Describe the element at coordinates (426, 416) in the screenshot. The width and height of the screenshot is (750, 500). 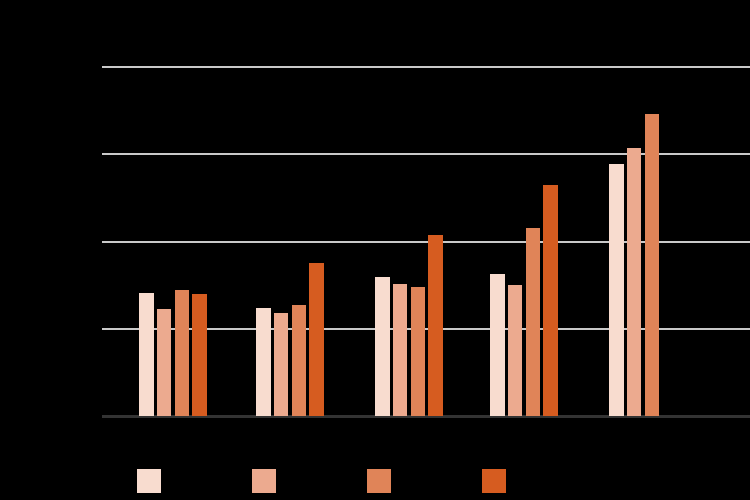
I see `x-axis-line` at that location.